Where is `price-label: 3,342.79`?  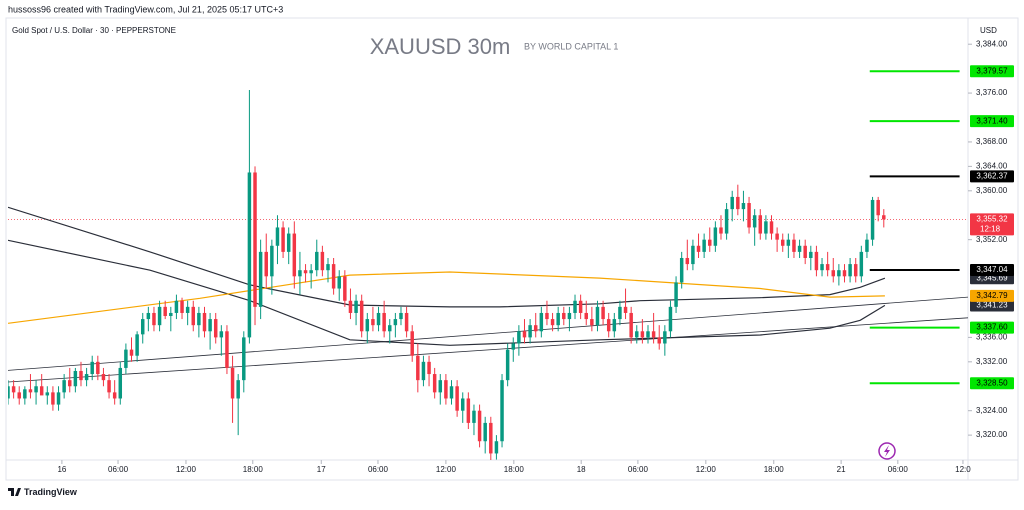 price-label: 3,342.79 is located at coordinates (992, 295).